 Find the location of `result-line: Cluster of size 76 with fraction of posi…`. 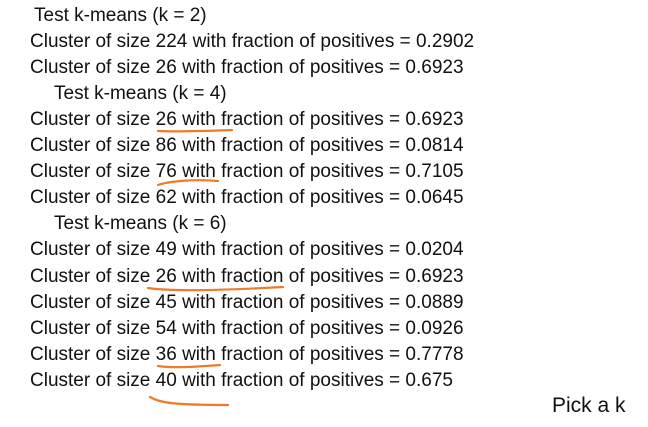

result-line: Cluster of size 76 with fraction of posi… is located at coordinates (247, 171).